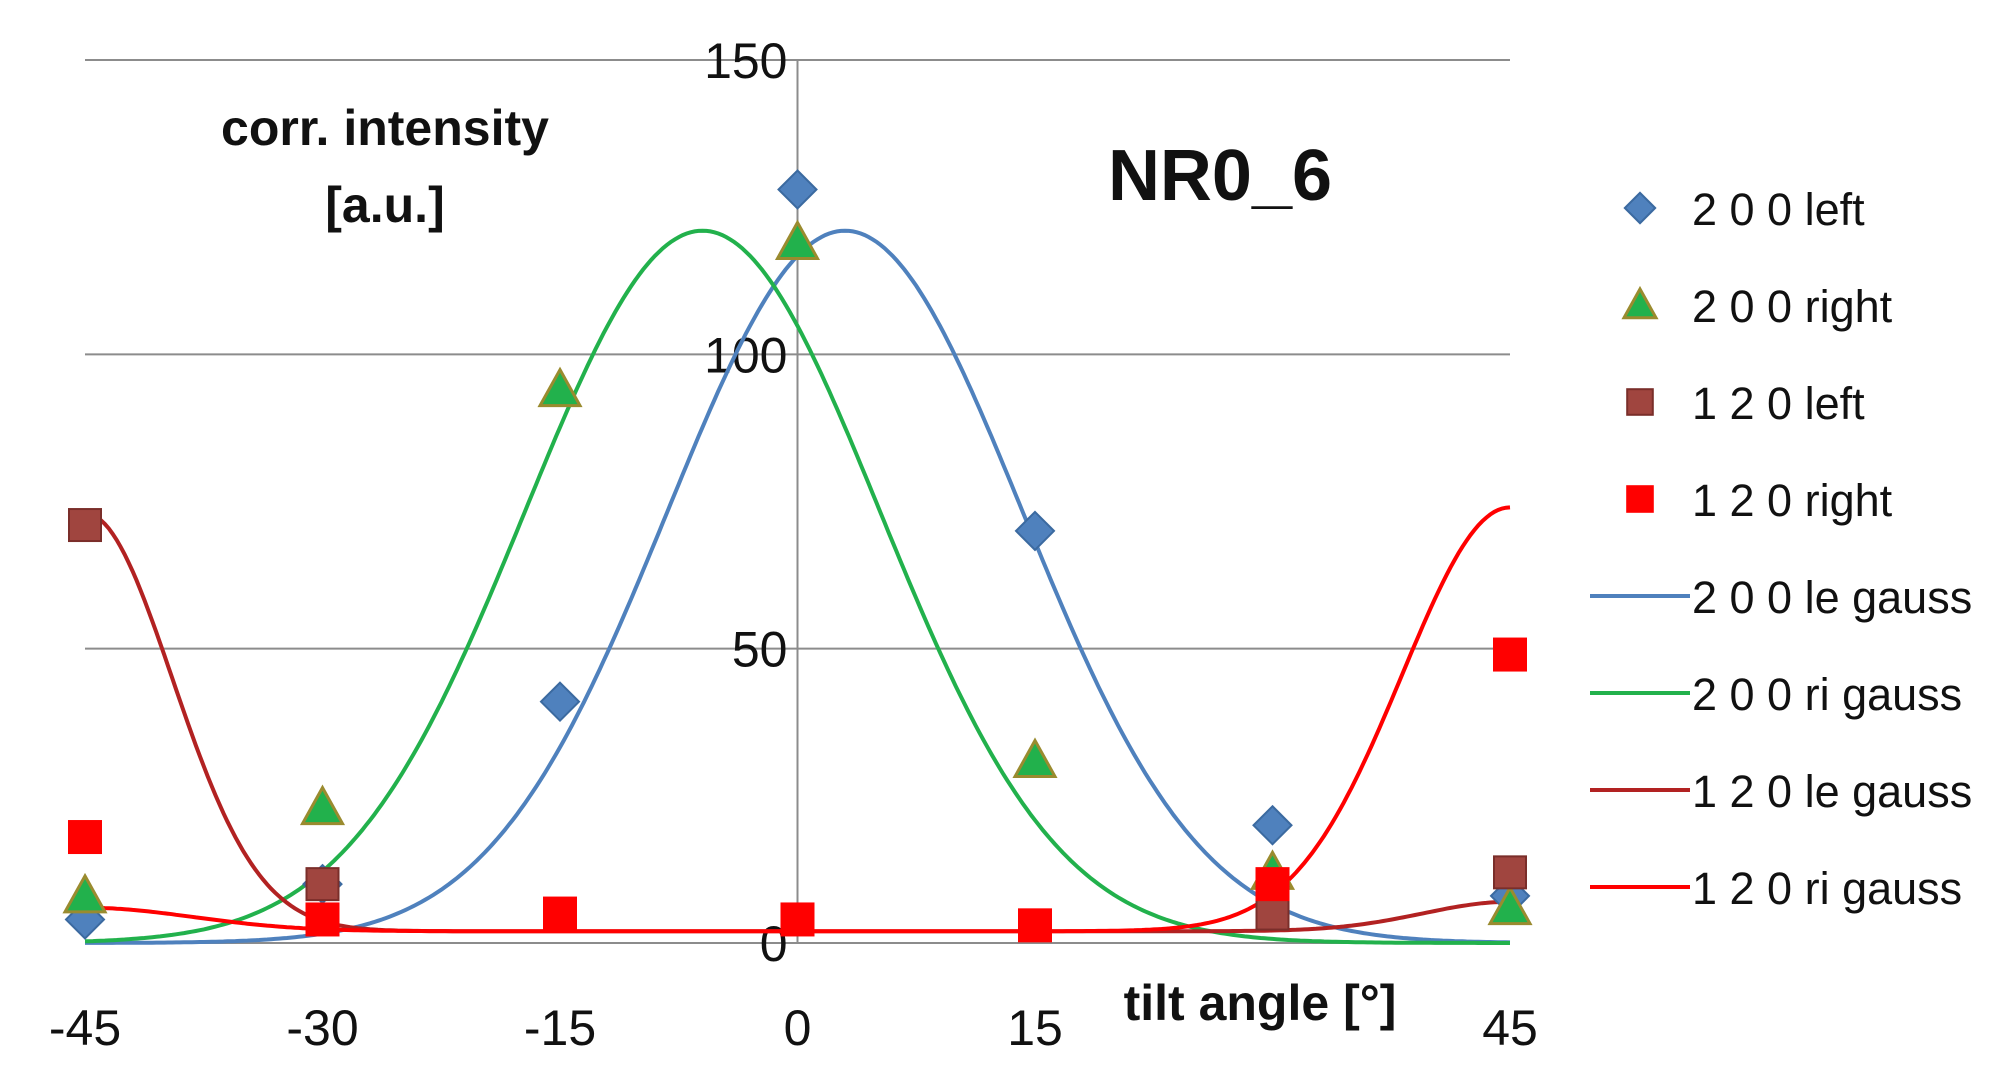 The image size is (2013, 1083). I want to click on y-tick-label: 50, so click(760, 650).